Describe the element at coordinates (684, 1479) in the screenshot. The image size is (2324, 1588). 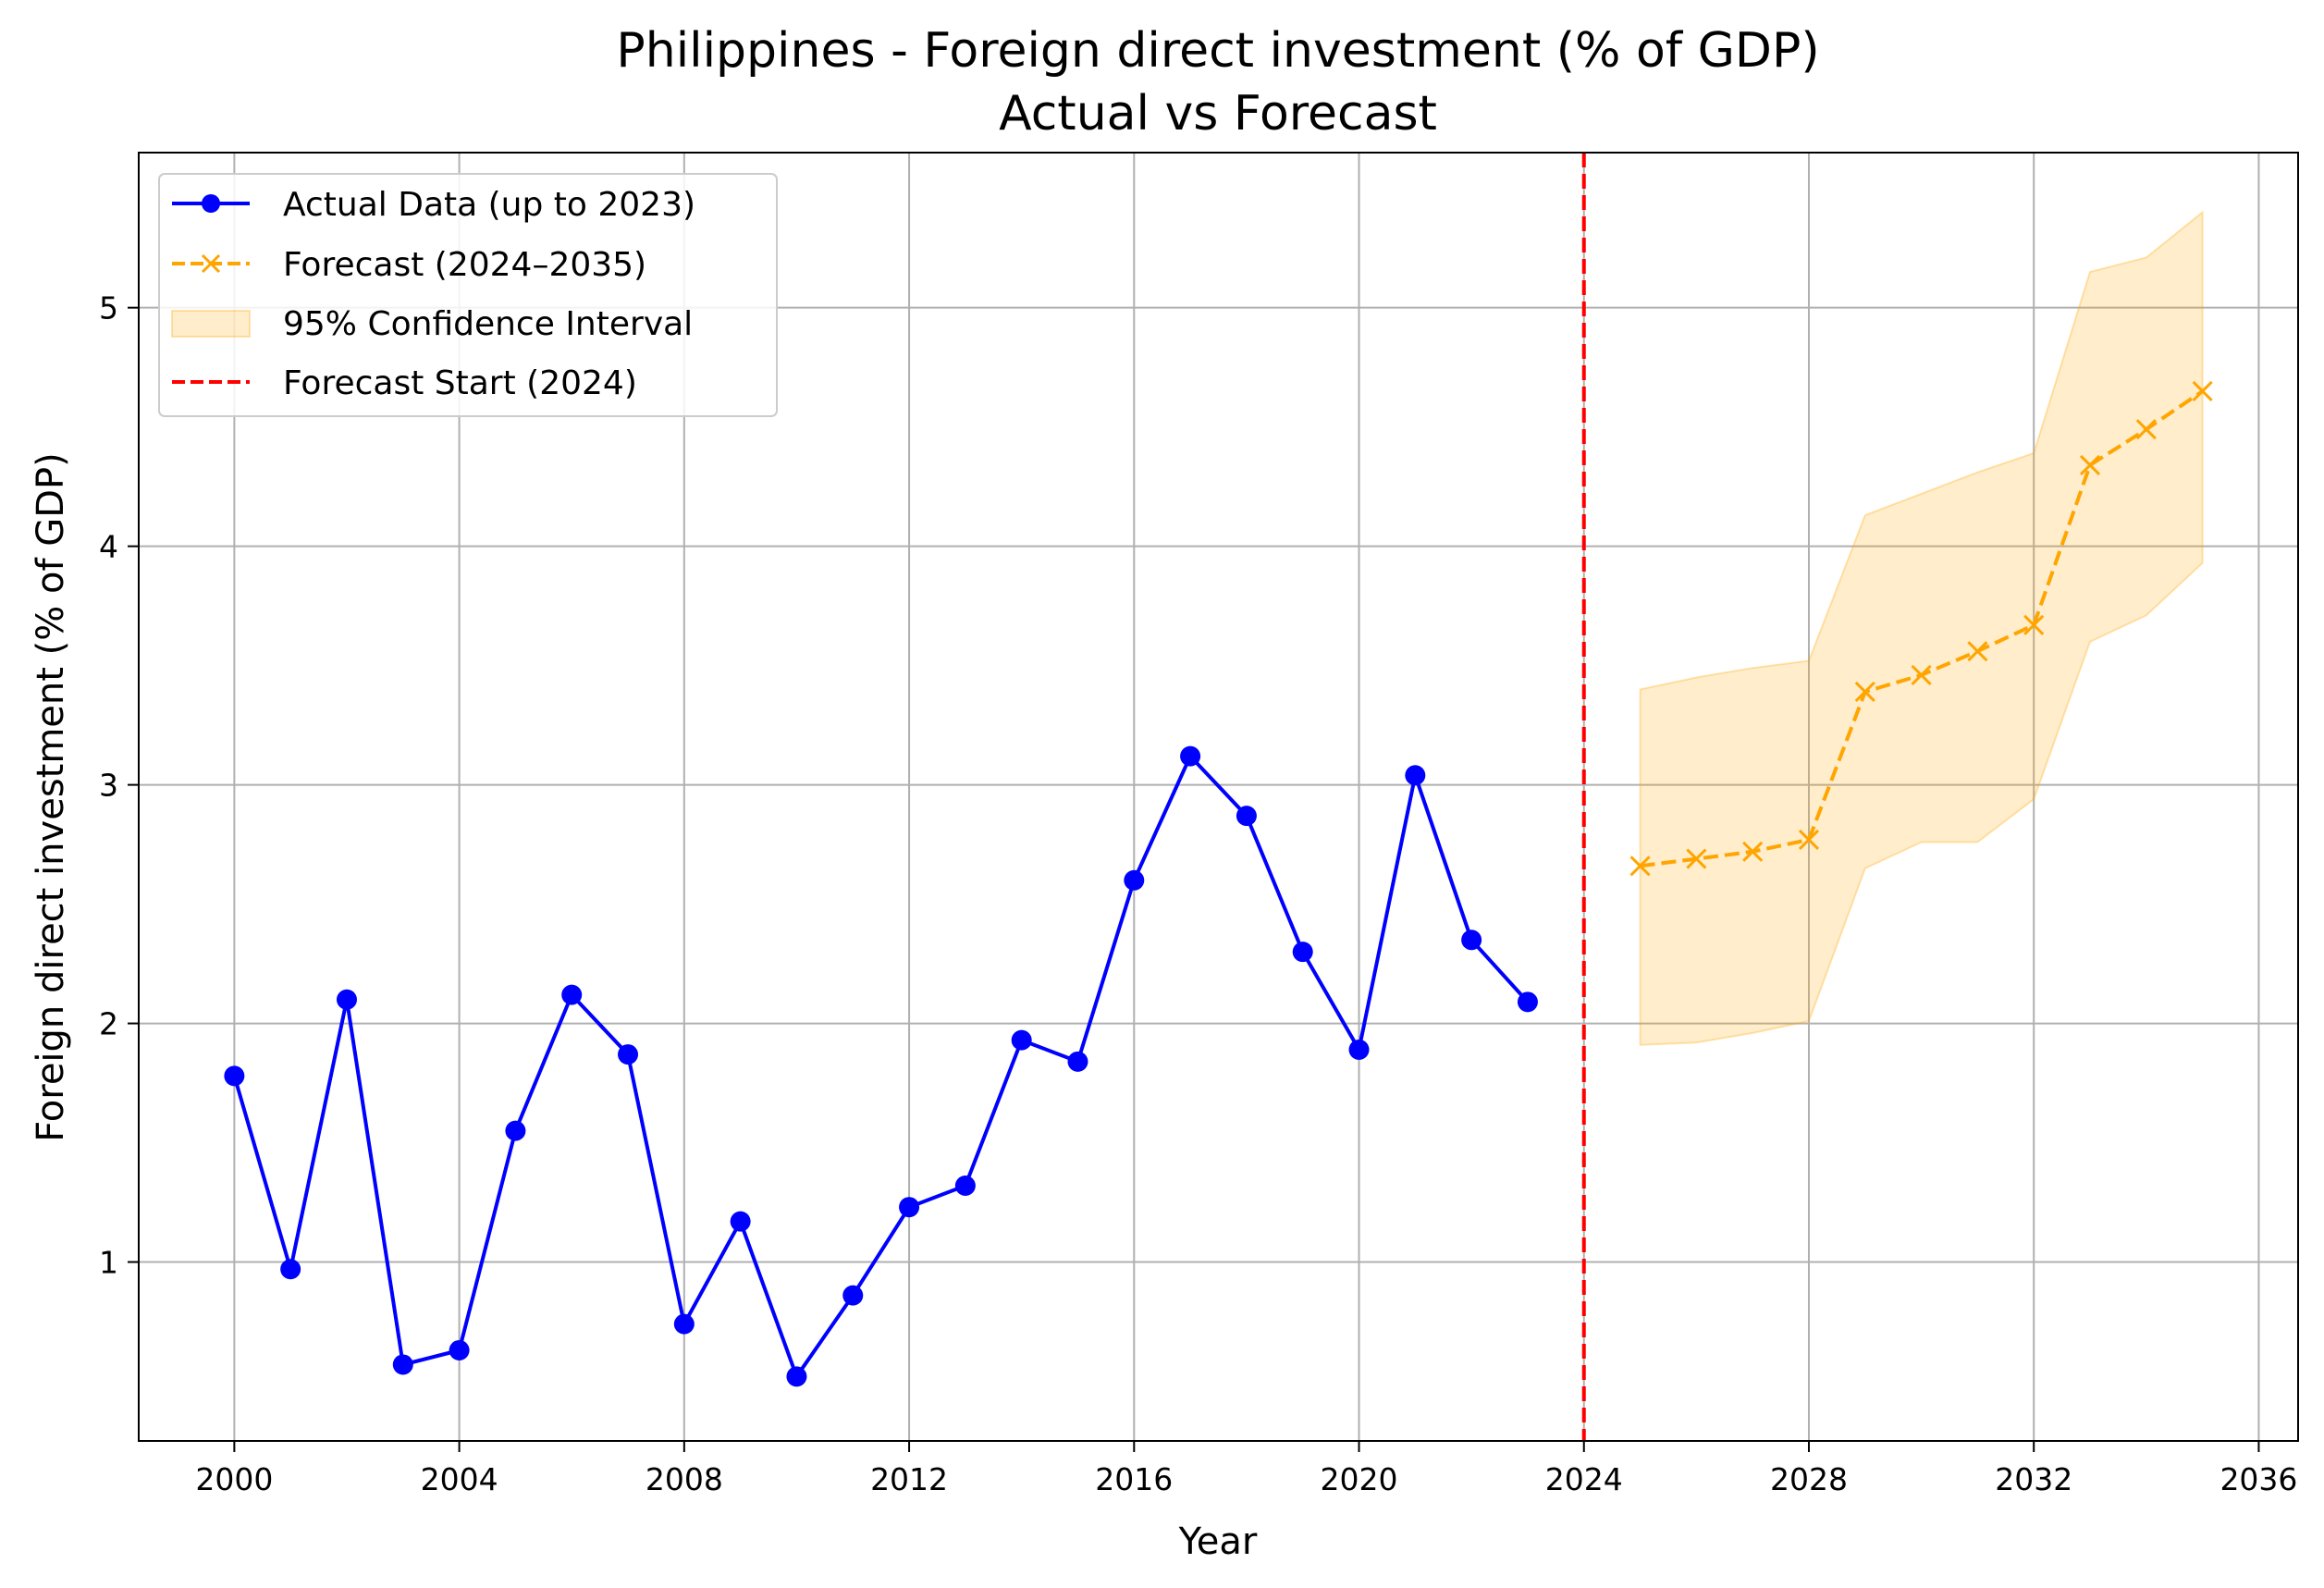
I see `x-tick-label: 2008` at that location.